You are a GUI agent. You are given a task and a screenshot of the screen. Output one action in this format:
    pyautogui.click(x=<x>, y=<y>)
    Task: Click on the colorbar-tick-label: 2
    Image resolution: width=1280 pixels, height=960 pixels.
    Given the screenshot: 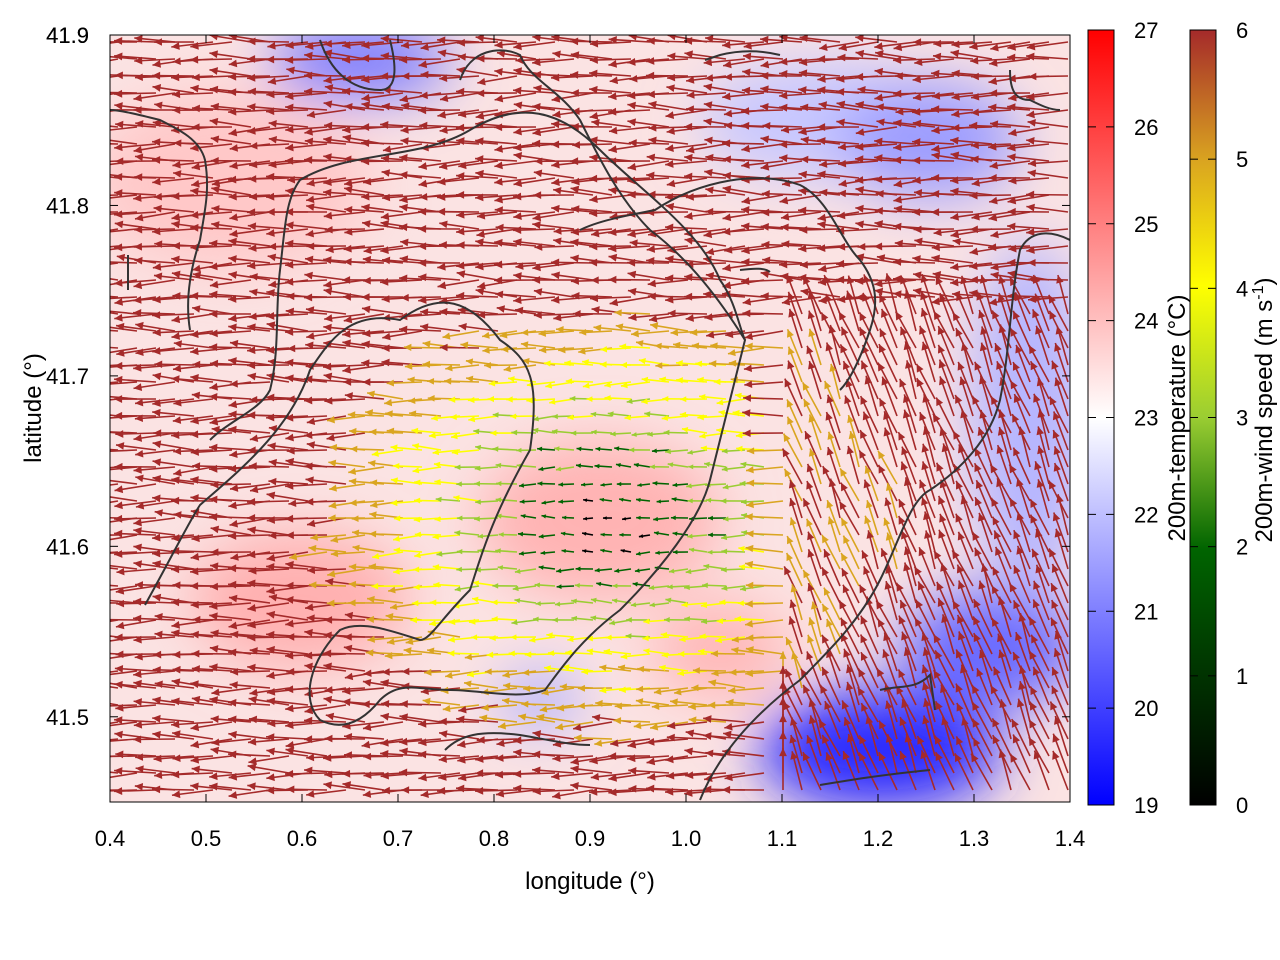 What is the action you would take?
    pyautogui.click(x=1242, y=547)
    